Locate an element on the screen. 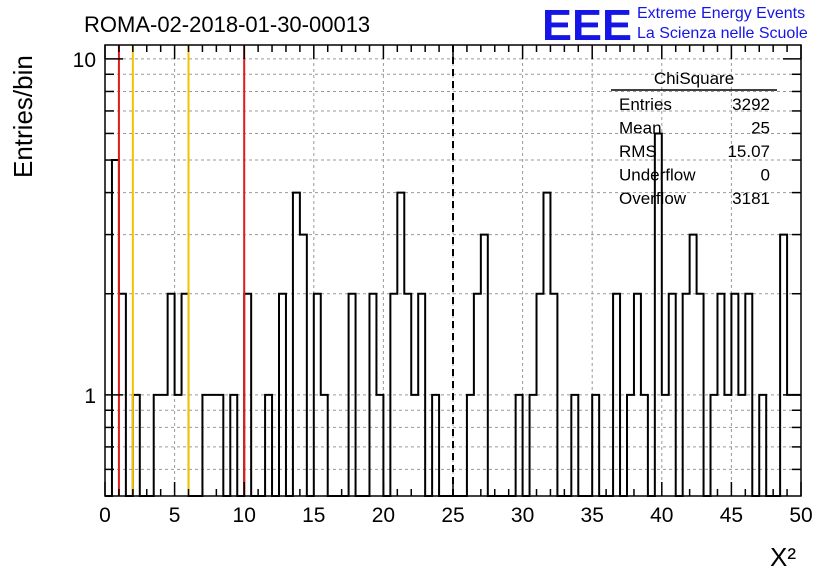 This screenshot has height=572, width=836. x-axis-label: X² is located at coordinates (783, 557).